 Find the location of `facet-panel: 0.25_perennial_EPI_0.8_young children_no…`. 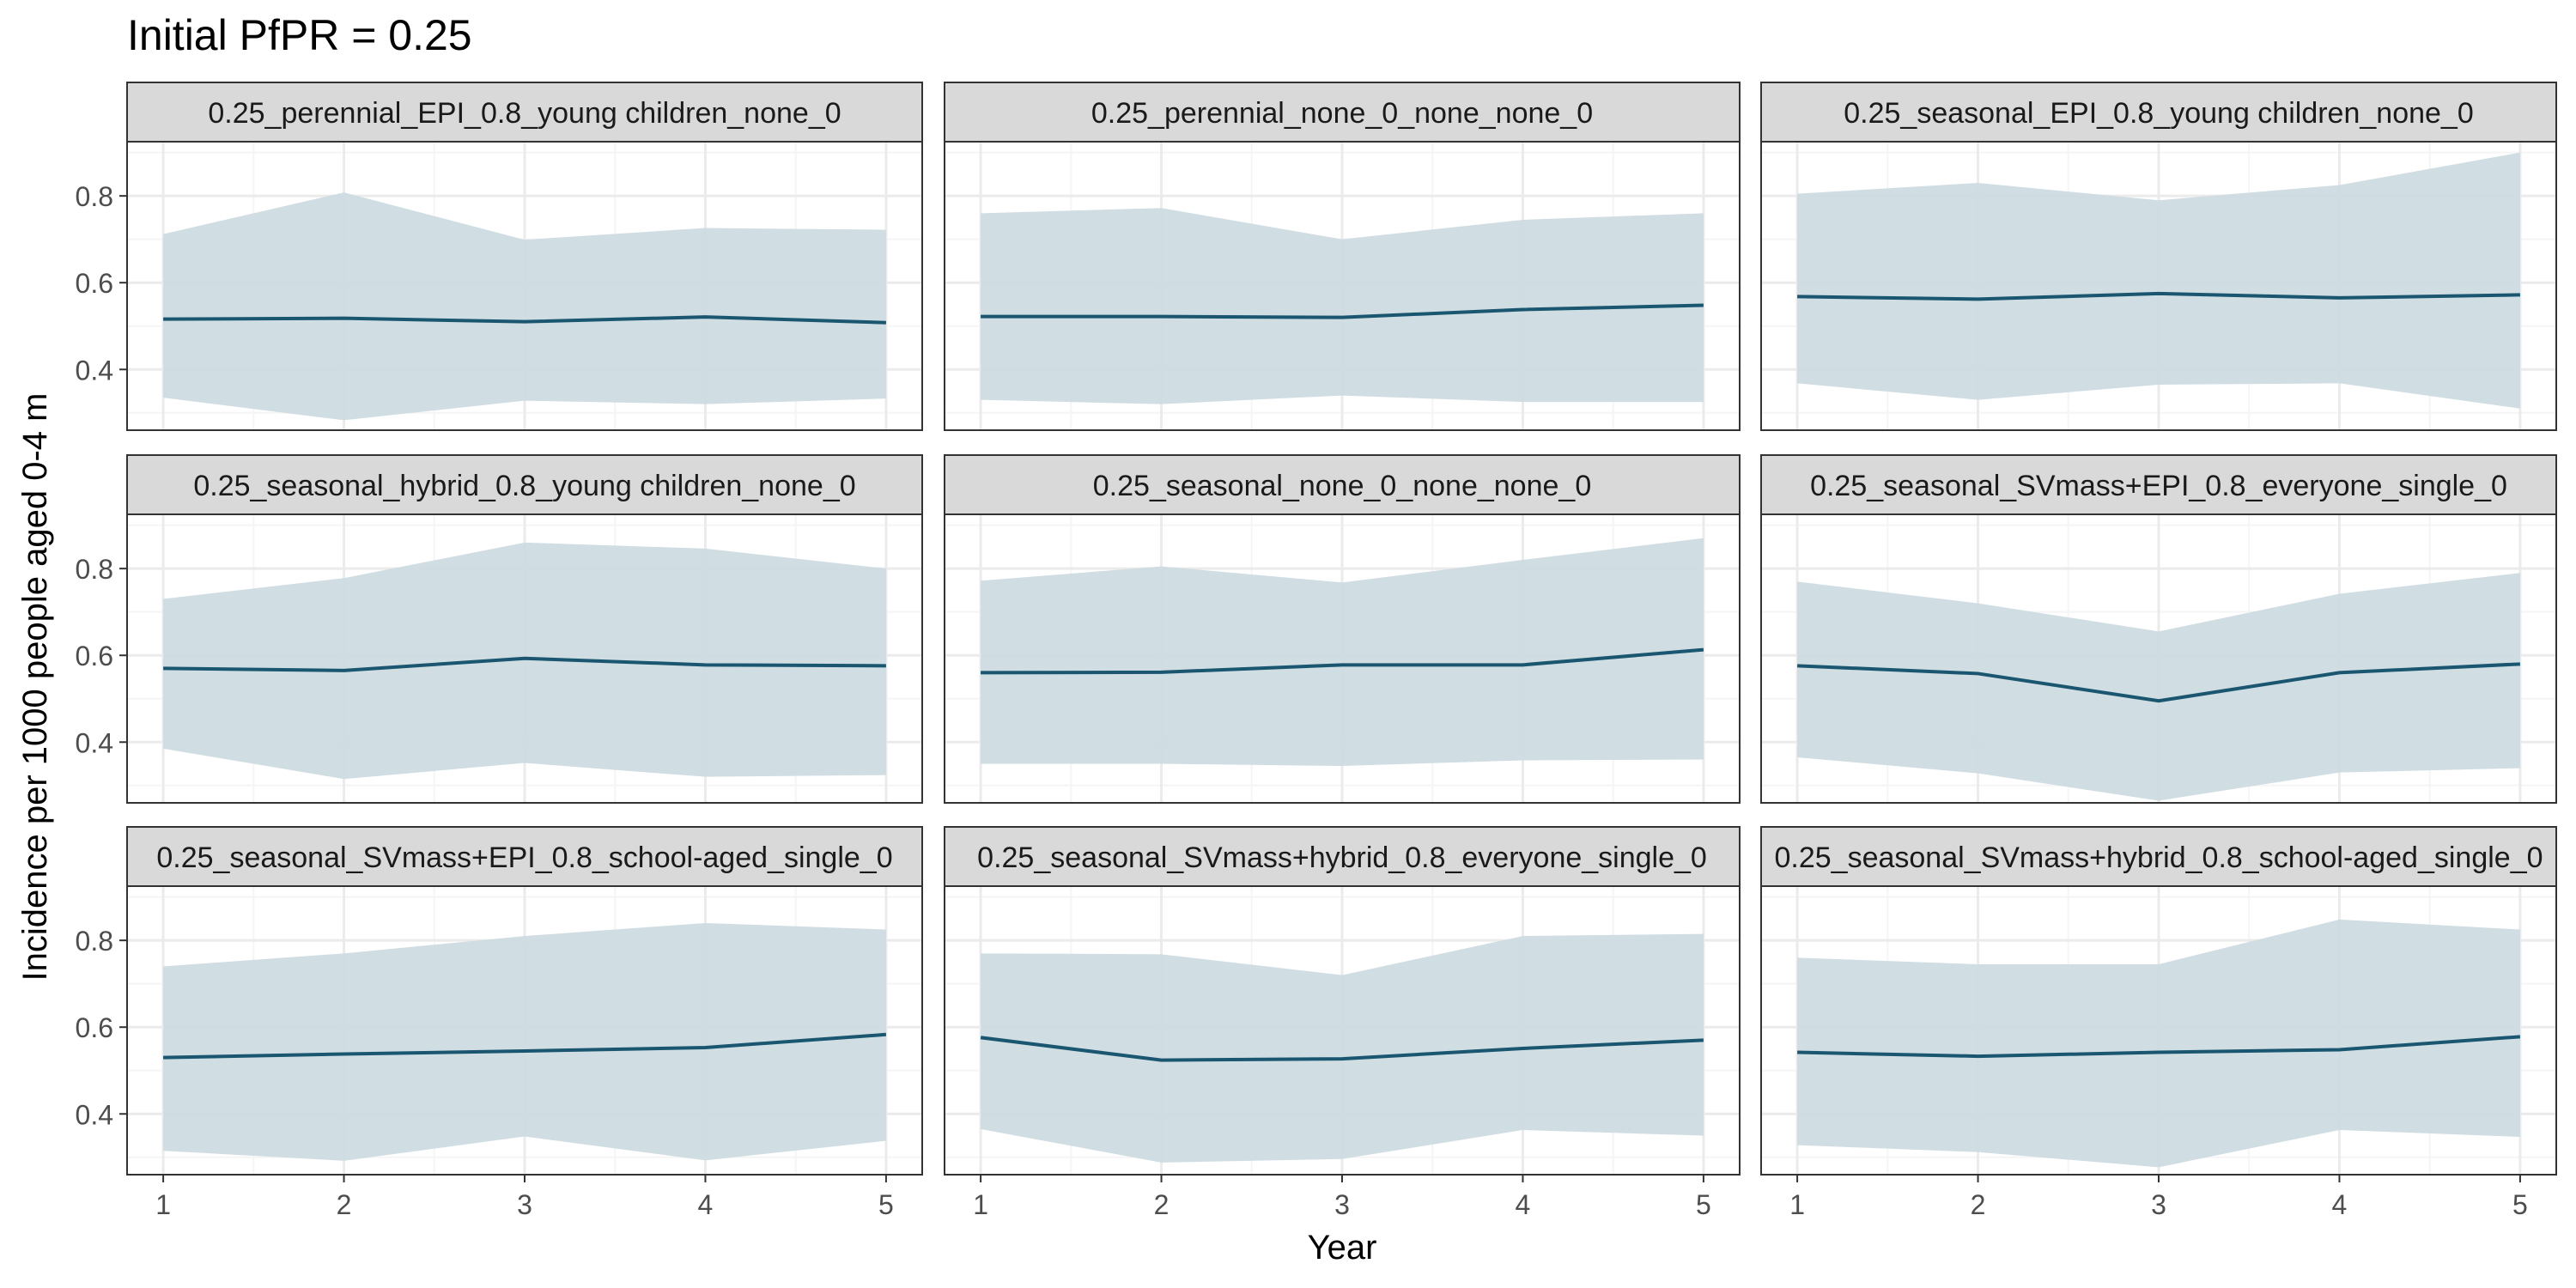

facet-panel: 0.25_perennial_EPI_0.8_young children_no… is located at coordinates (499, 257).